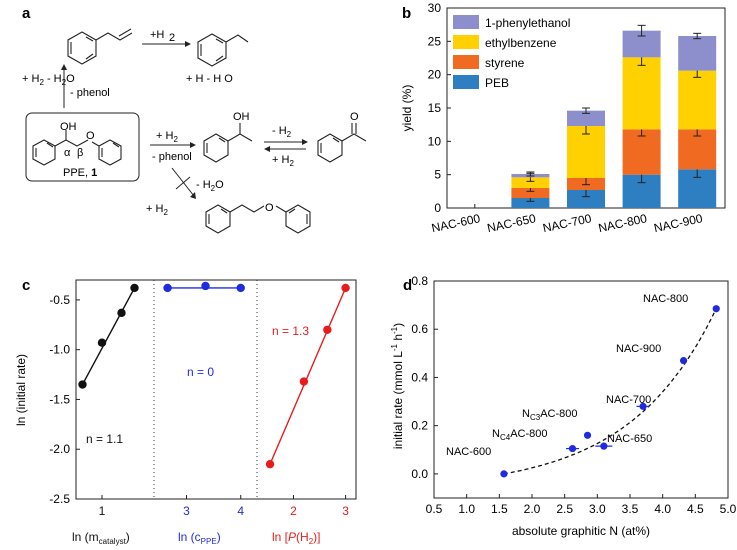  I want to click on panel-label-a: a, so click(26, 13).